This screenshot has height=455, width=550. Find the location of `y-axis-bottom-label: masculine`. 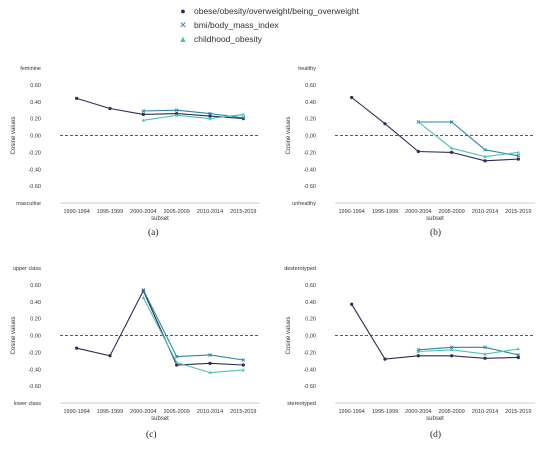

y-axis-bottom-label: masculine is located at coordinates (28, 204).